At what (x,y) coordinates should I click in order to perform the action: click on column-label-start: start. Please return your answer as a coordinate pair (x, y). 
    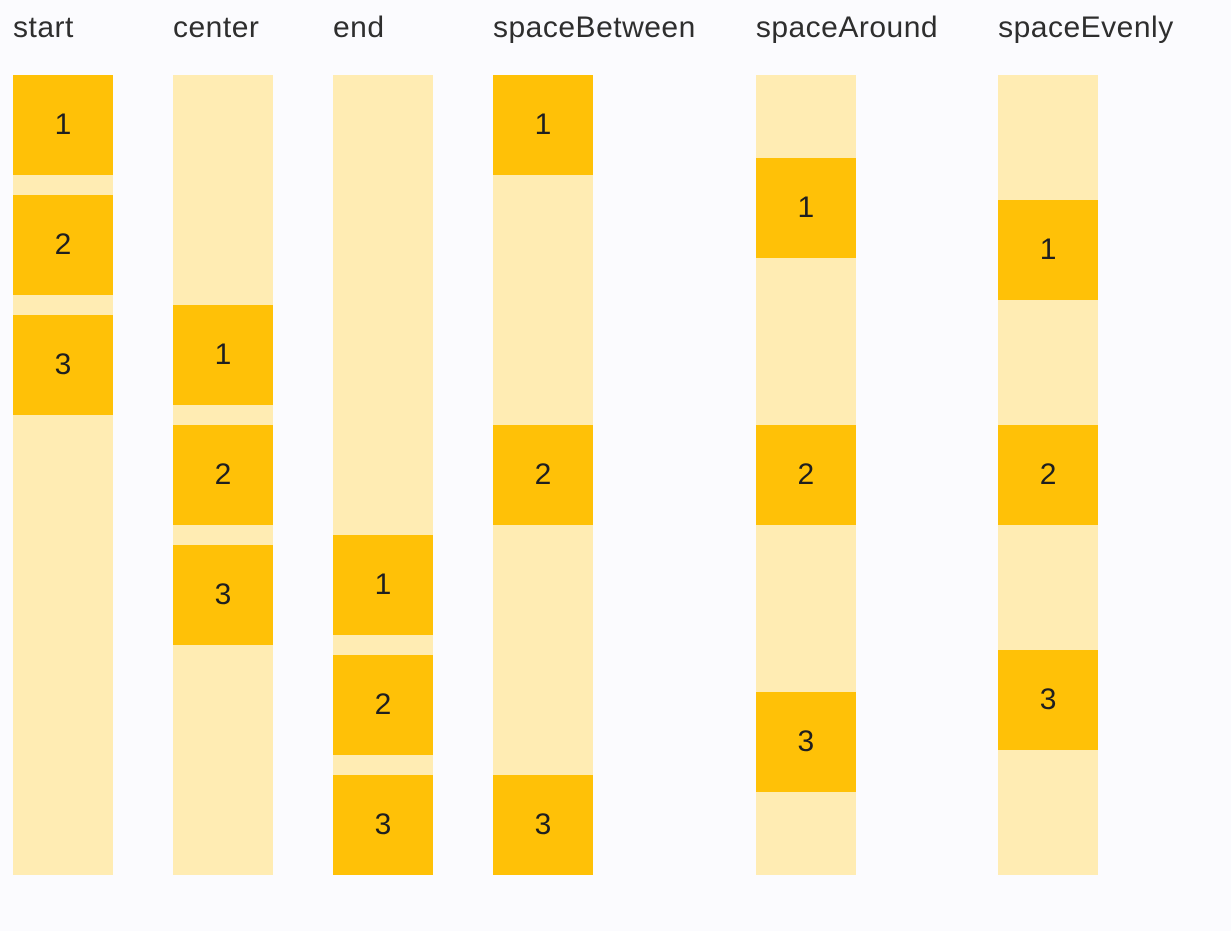
    Looking at the image, I should click on (43, 27).